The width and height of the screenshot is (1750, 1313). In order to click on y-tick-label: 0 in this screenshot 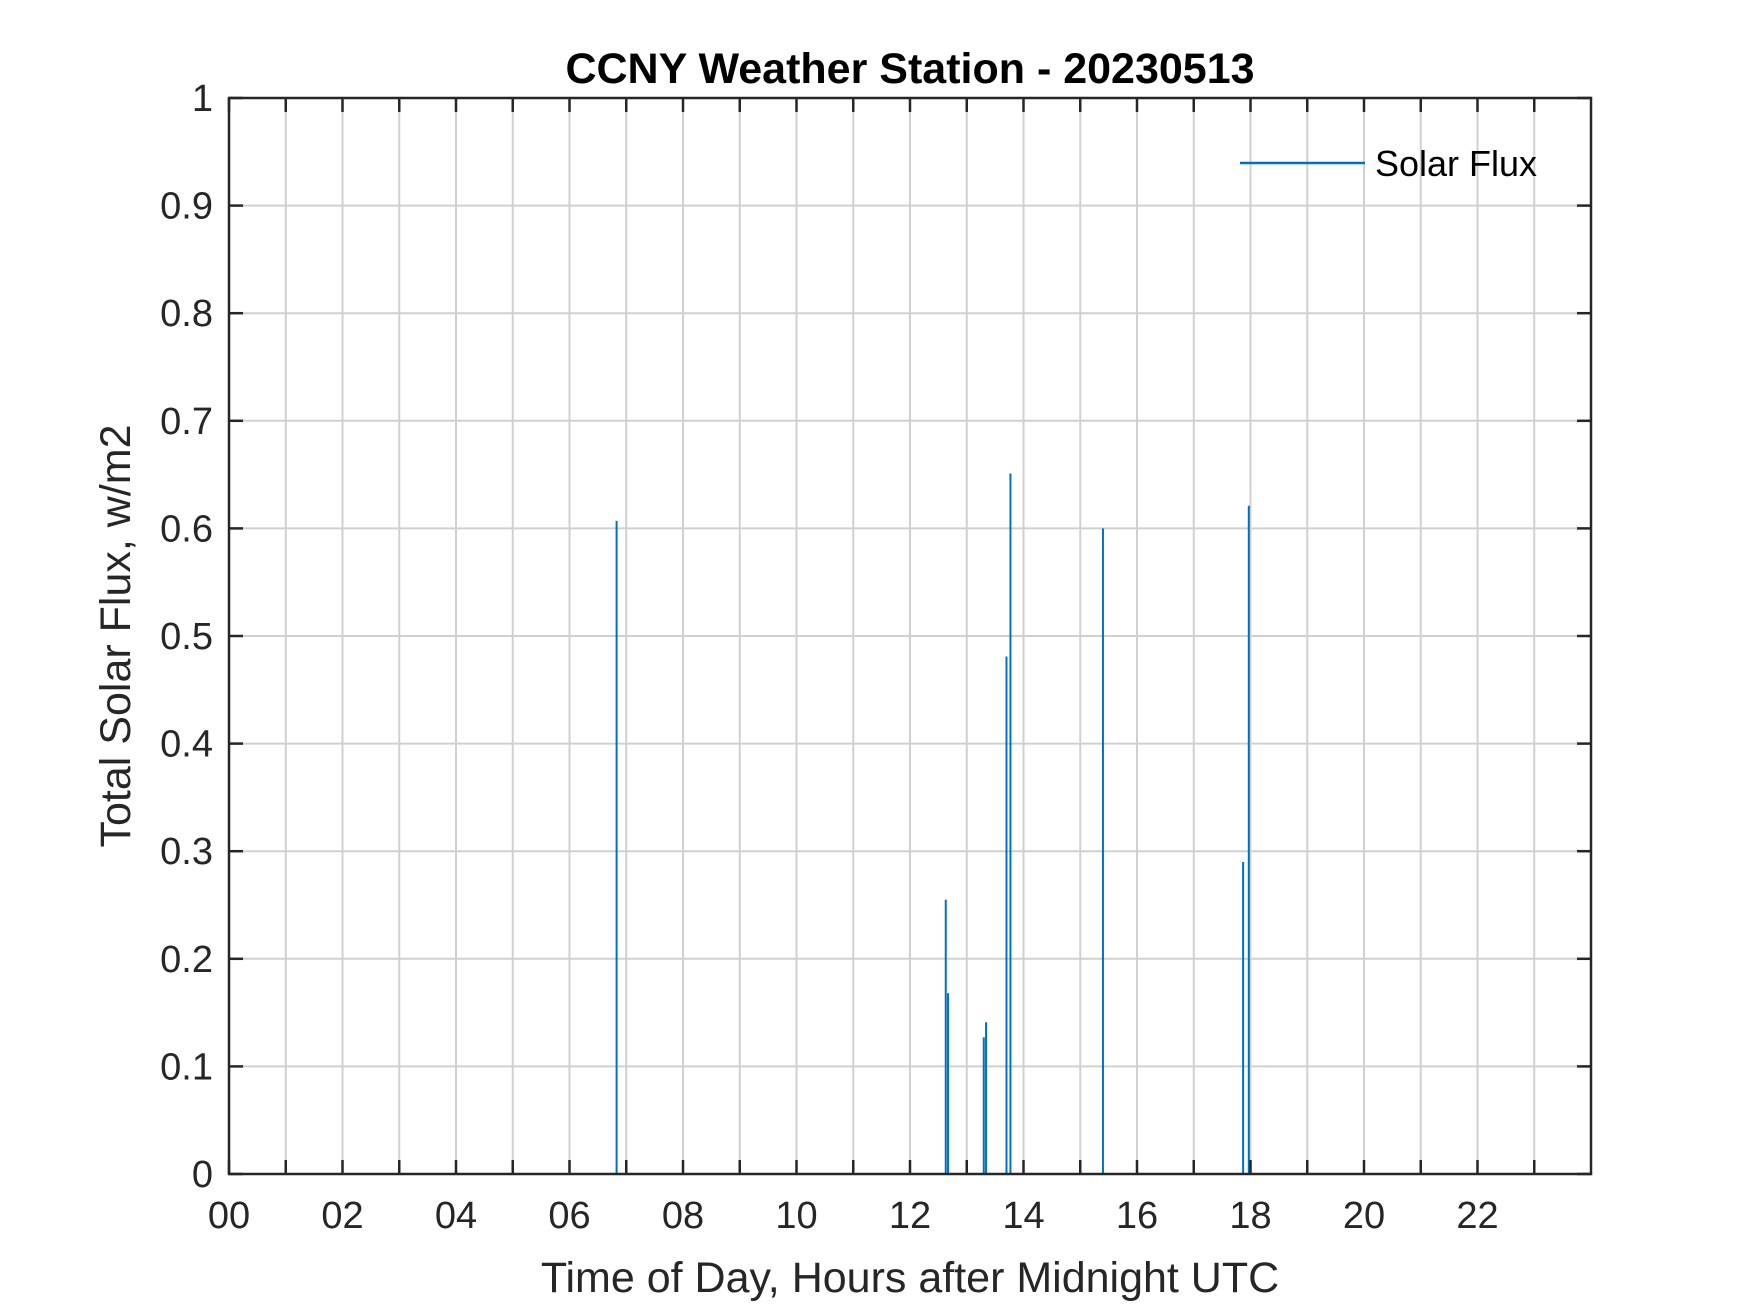, I will do `click(202, 1175)`.